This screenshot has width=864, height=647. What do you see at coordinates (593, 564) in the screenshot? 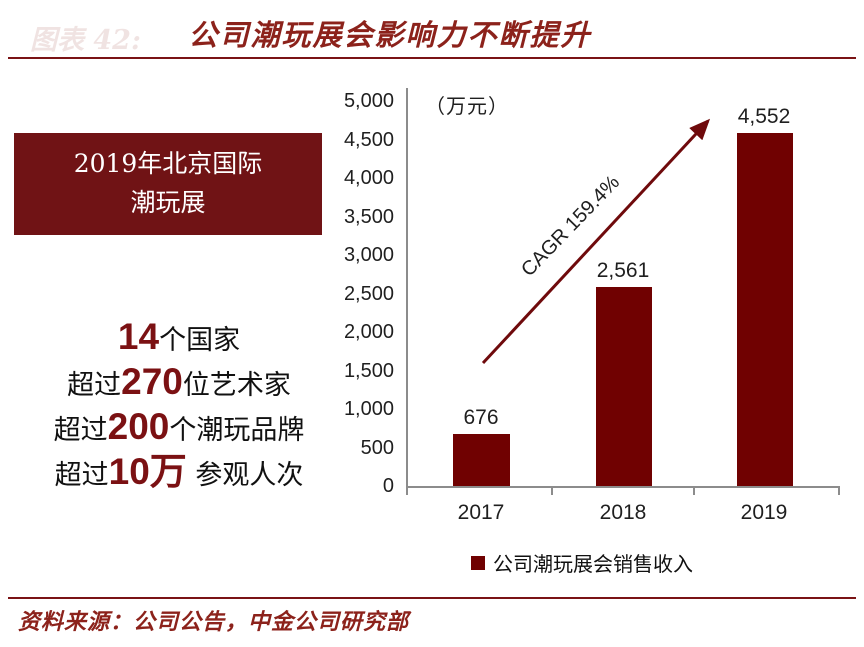
I see `legend-label: 公司潮玩展会销售收入` at bounding box center [593, 564].